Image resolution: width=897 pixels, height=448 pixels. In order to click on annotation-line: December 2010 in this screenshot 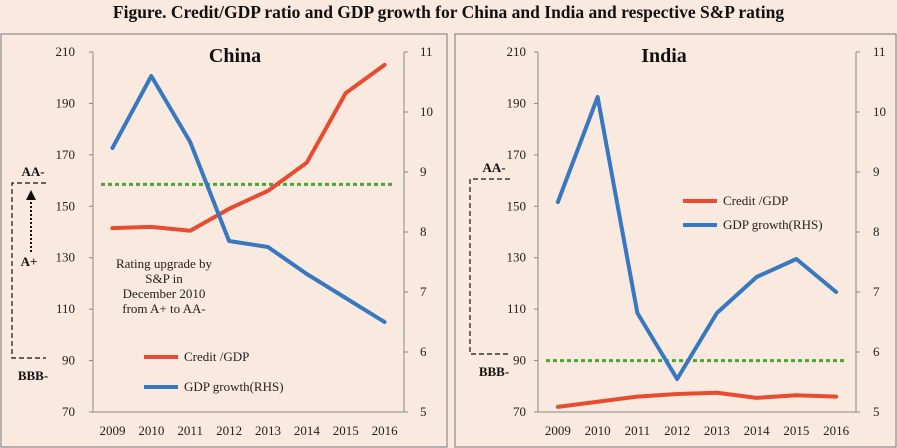, I will do `click(164, 293)`.